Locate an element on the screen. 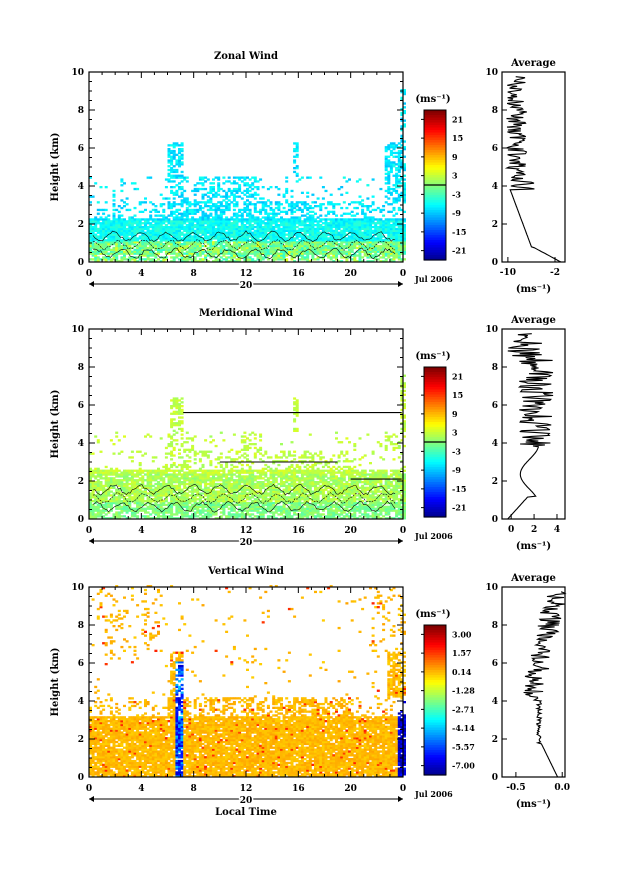  x-tick-label: 8 is located at coordinates (194, 274).